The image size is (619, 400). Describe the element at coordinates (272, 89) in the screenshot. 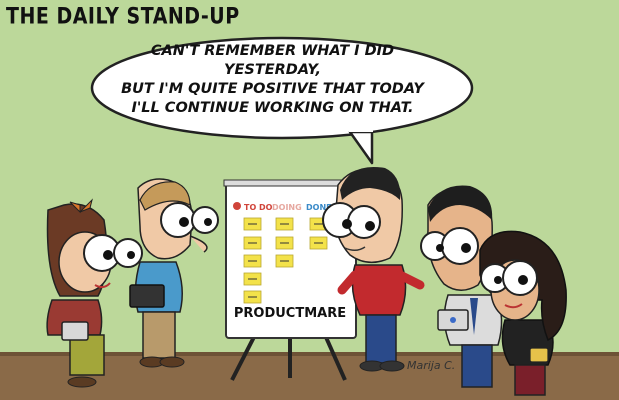

I see `speech-line-2: BUT I'M QUITE POSITIVE THAT TODAY` at that location.